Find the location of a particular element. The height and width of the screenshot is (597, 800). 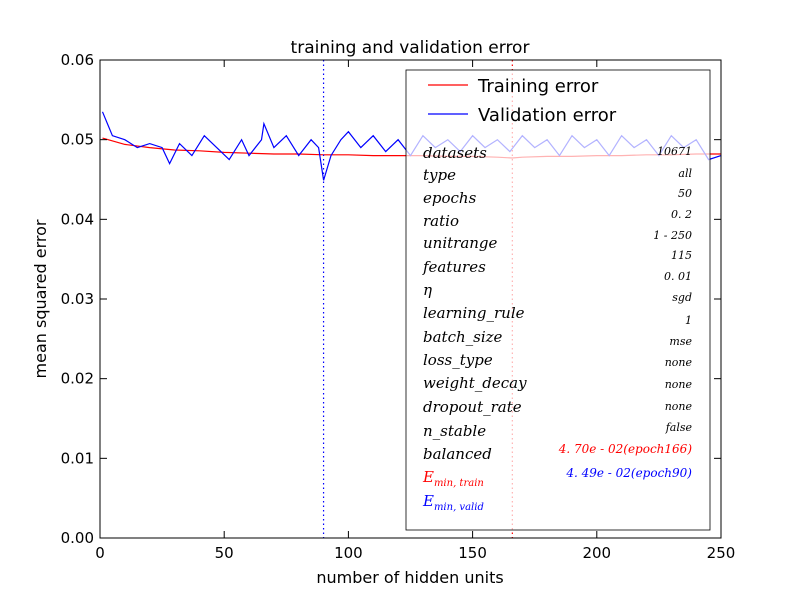

y-axis-label: mean squared error is located at coordinates (40, 298).